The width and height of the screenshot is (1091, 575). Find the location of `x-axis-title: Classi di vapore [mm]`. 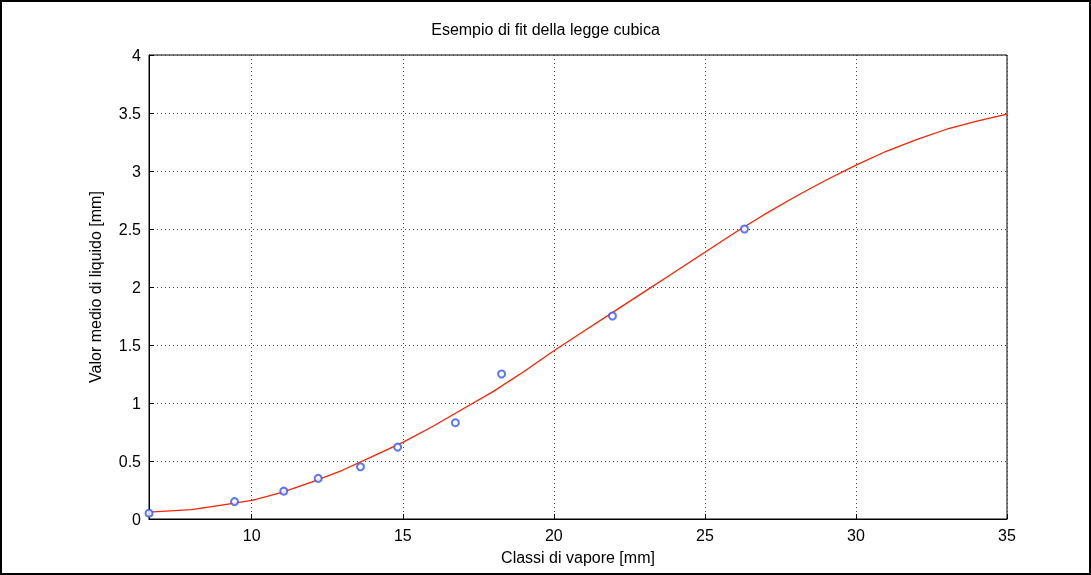

x-axis-title: Classi di vapore [mm] is located at coordinates (578, 557).